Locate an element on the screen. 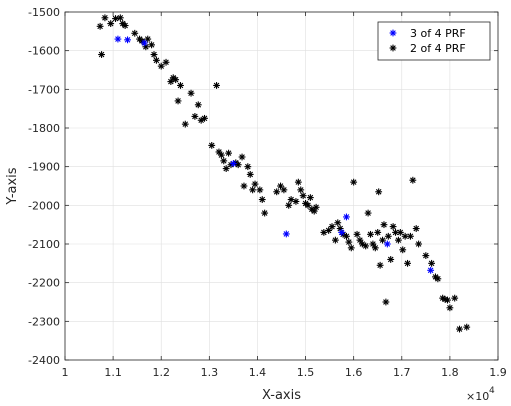 Image resolution: width=511 pixels, height=406 pixels. y-tick-label: -2400 is located at coordinates (44, 360).